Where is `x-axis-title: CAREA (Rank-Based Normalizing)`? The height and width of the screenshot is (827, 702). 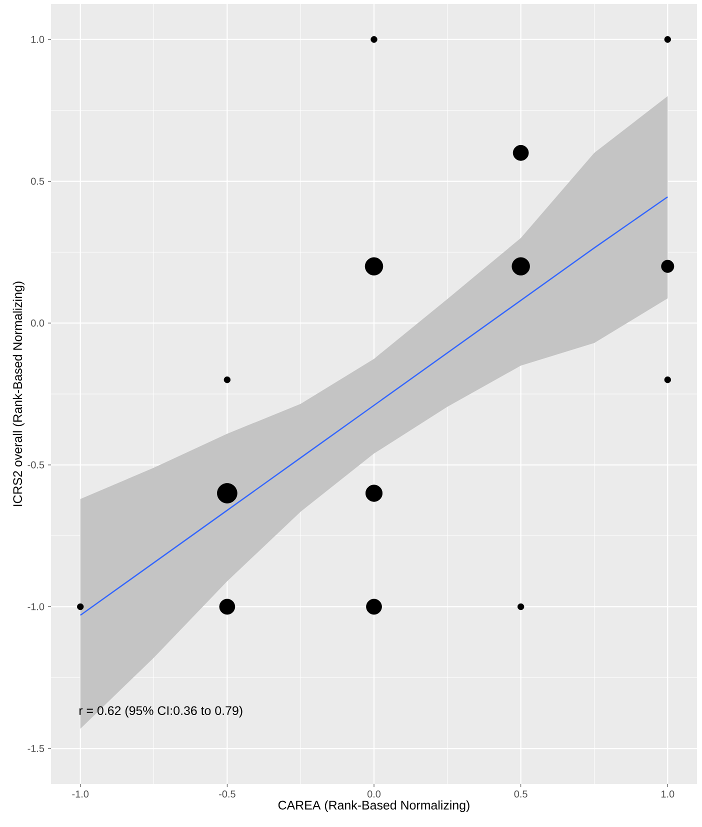
x-axis-title: CAREA (Rank-Based Normalizing) is located at coordinates (374, 806).